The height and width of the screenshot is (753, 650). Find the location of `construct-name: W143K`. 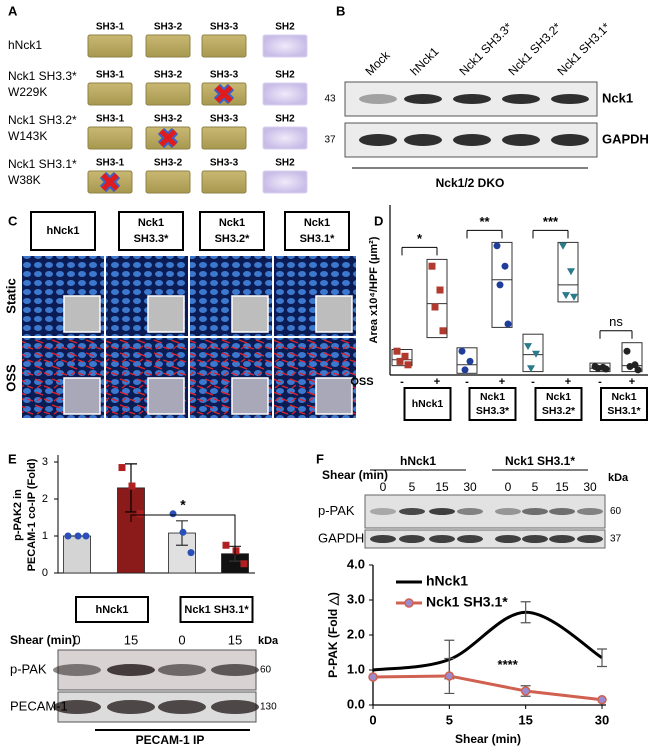

construct-name: W143K is located at coordinates (27, 136).